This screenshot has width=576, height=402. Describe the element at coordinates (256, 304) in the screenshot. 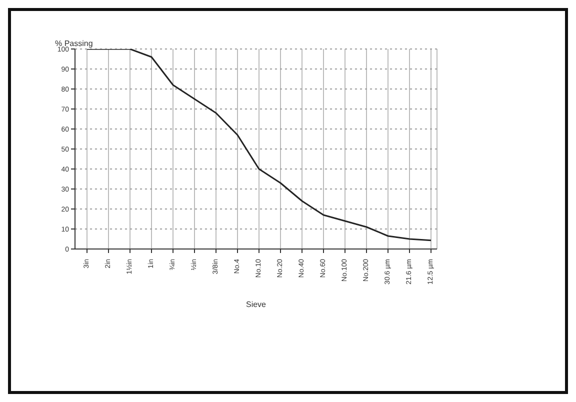

I see `x-axis-title: Sieve` at that location.